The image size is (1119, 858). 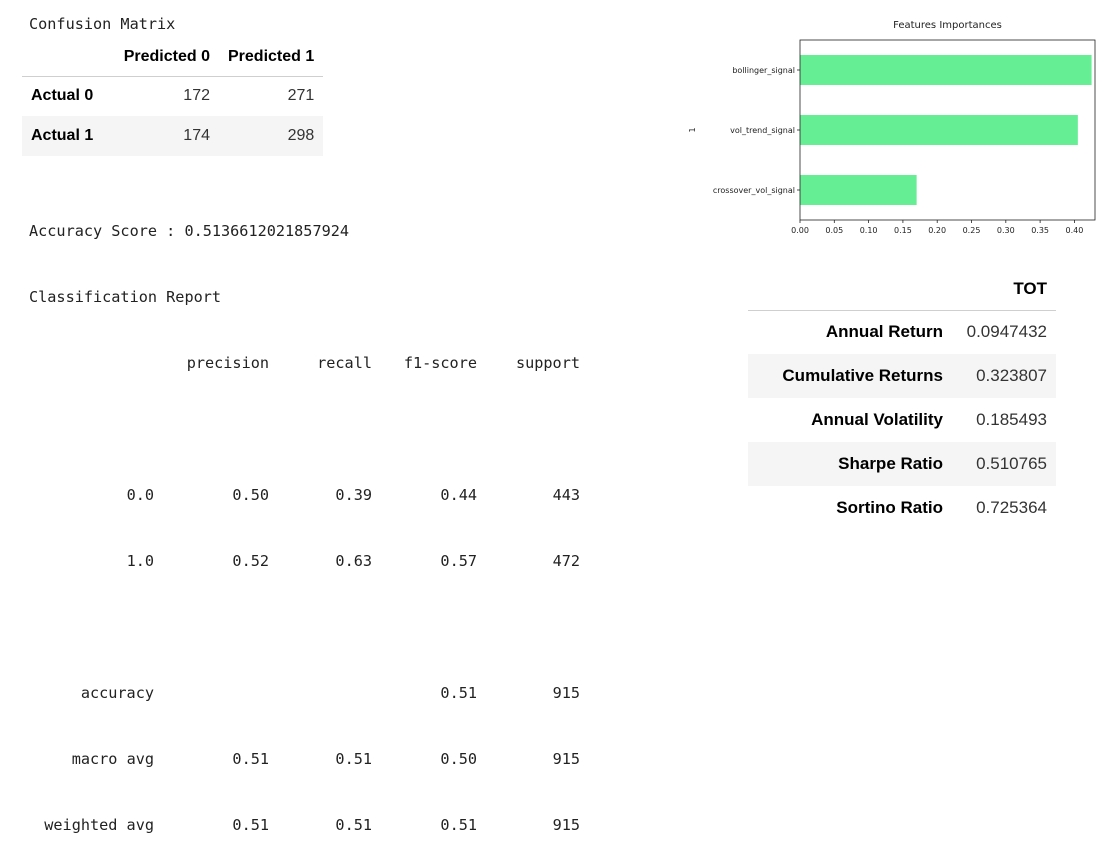 I want to click on classification-report-title: Classification Report, so click(x=125, y=297).